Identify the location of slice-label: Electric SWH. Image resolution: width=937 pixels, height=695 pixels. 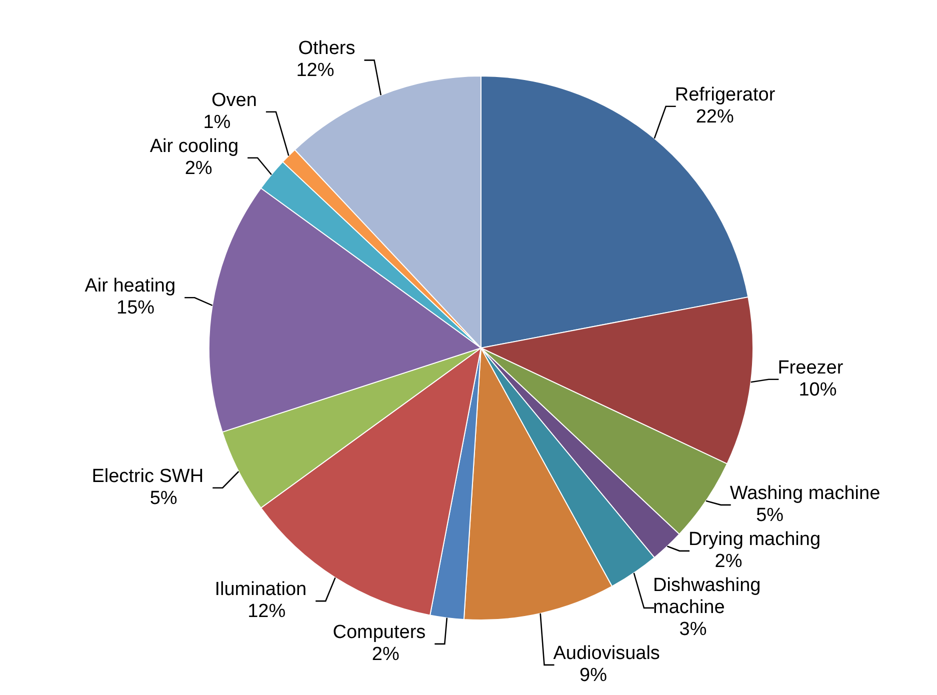
(148, 476).